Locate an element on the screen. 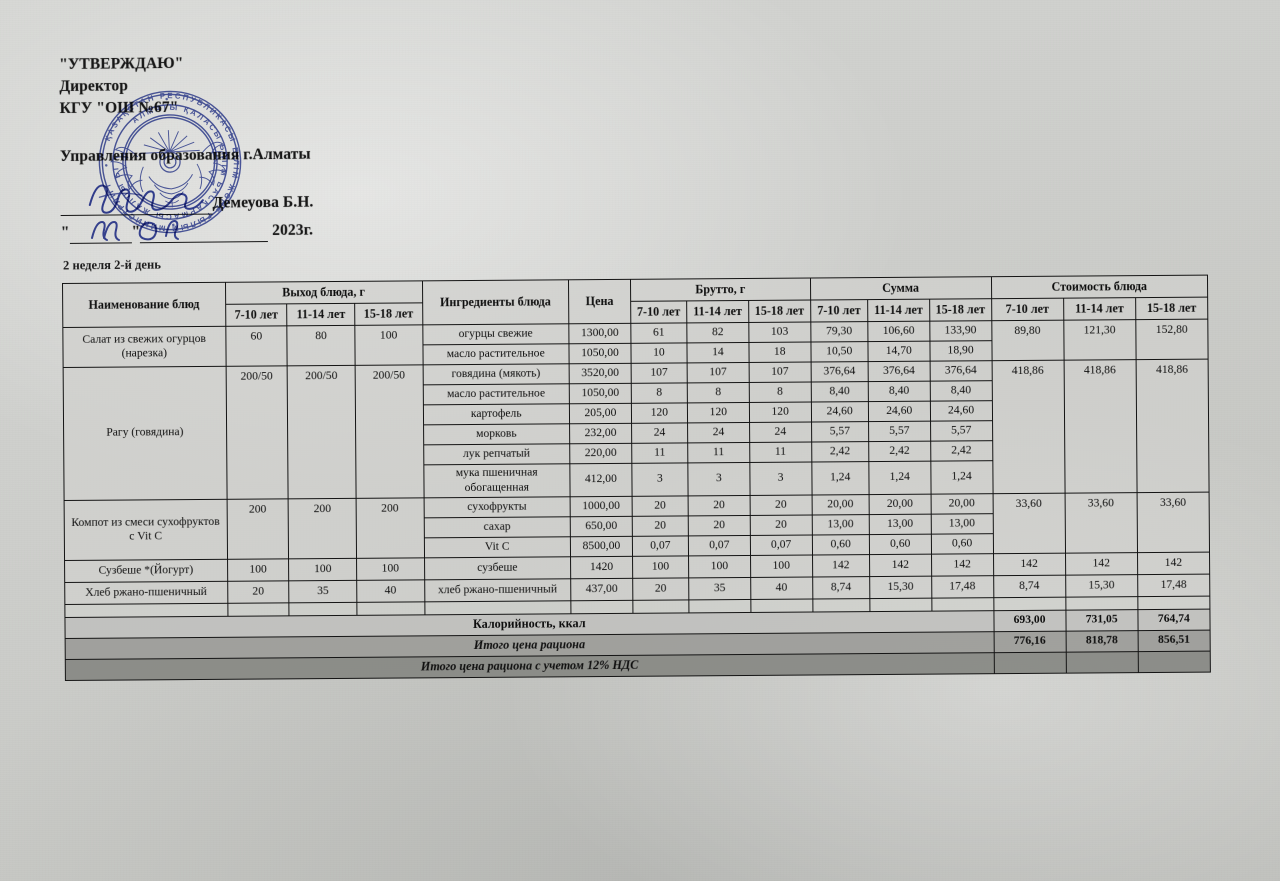 Image resolution: width=1280 pixels, height=881 pixels. cell-gross-0: 24 is located at coordinates (659, 432).